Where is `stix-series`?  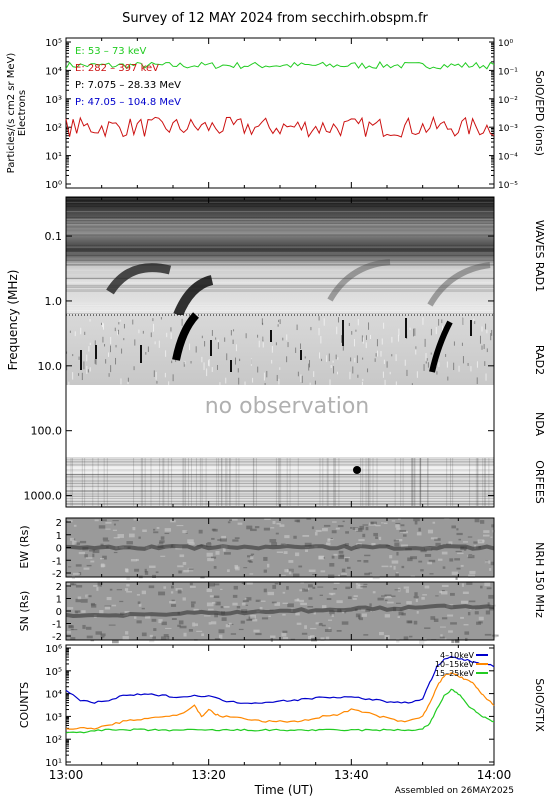
stix-series is located at coordinates (280, 694).